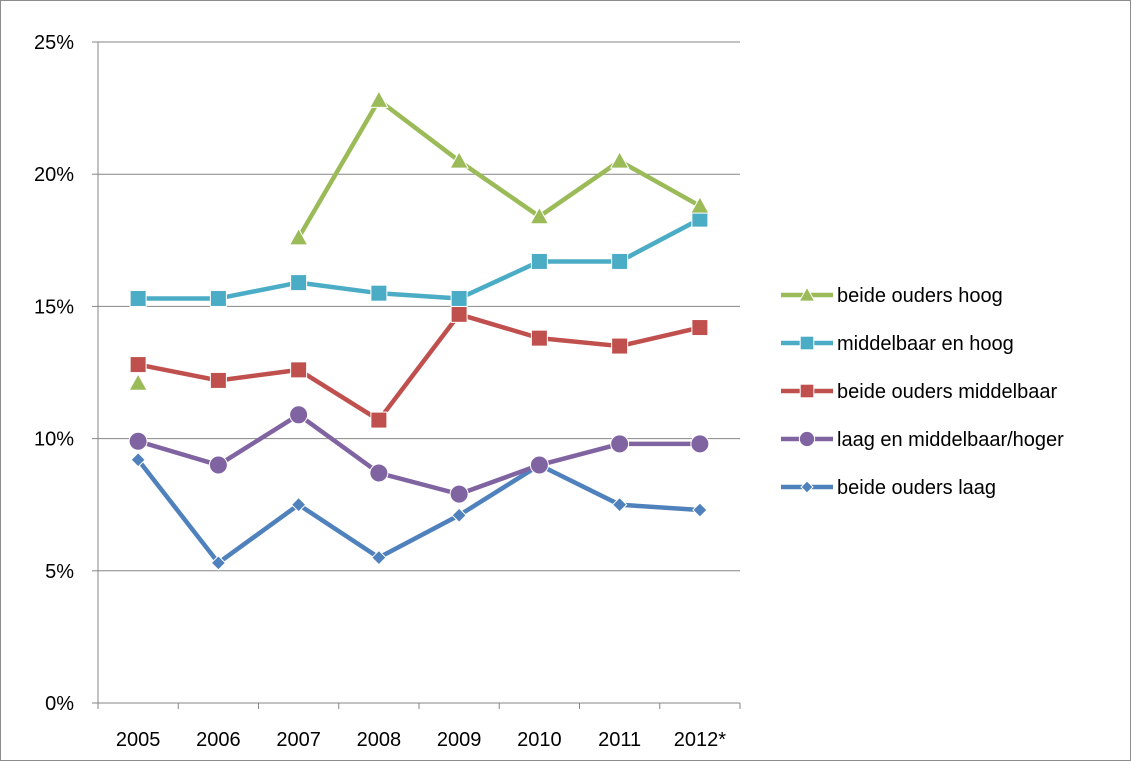 The width and height of the screenshot is (1131, 761). I want to click on x-tick-label: 2006, so click(218, 740).